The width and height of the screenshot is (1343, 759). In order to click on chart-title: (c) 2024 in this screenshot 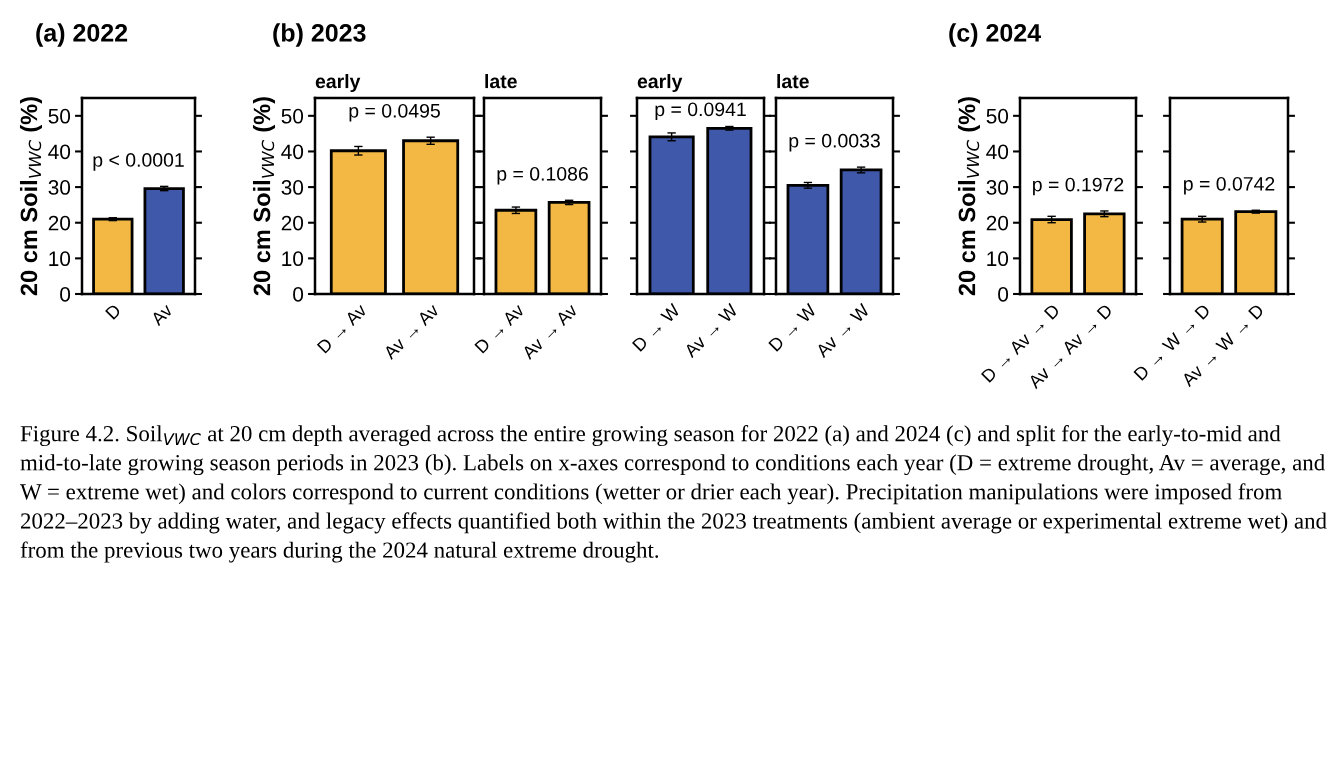, I will do `click(995, 35)`.